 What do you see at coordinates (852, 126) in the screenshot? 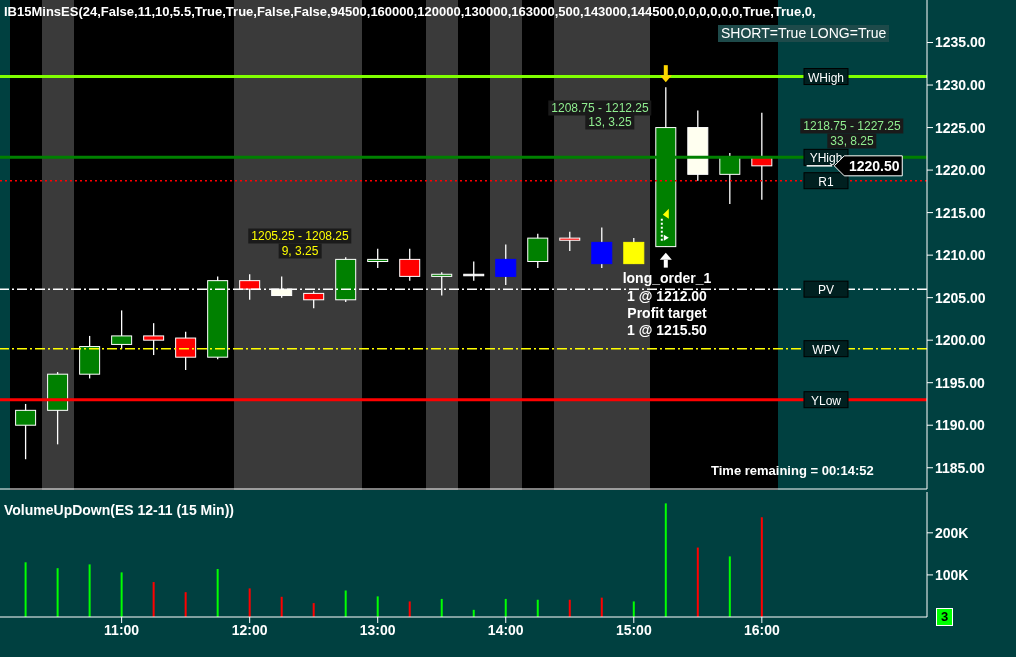
I see `annotation: 1218.75 - 1227.25` at bounding box center [852, 126].